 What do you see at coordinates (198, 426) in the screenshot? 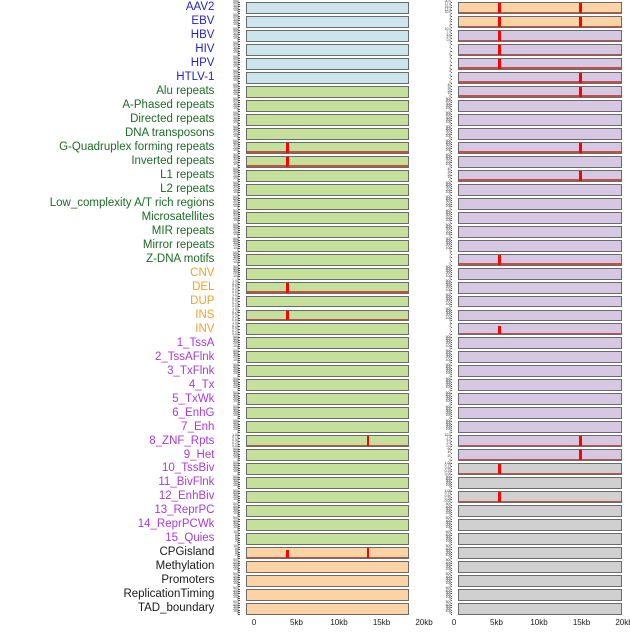
I see `track-label-7-enh: 7_Enh` at bounding box center [198, 426].